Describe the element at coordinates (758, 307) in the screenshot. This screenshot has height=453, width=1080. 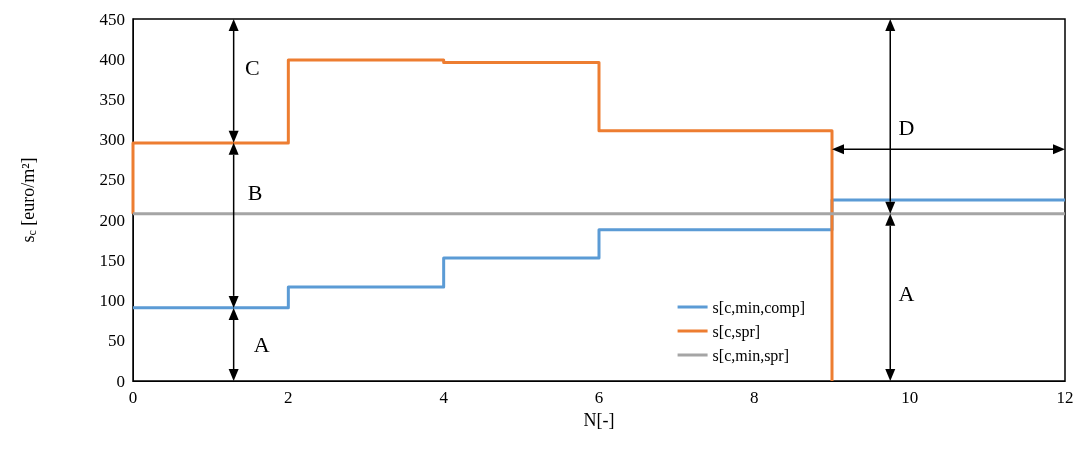
I see `legend-label: s[c,min,comp]` at that location.